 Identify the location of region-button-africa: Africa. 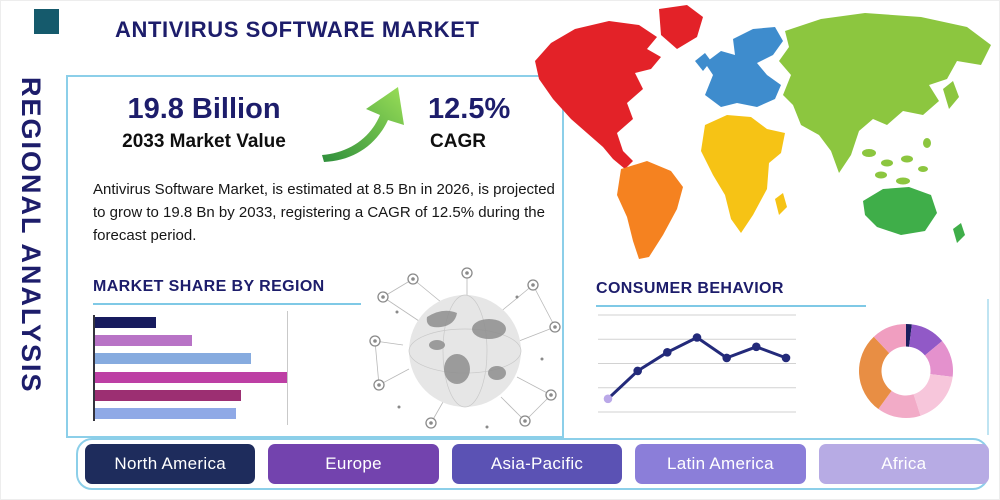
(904, 464).